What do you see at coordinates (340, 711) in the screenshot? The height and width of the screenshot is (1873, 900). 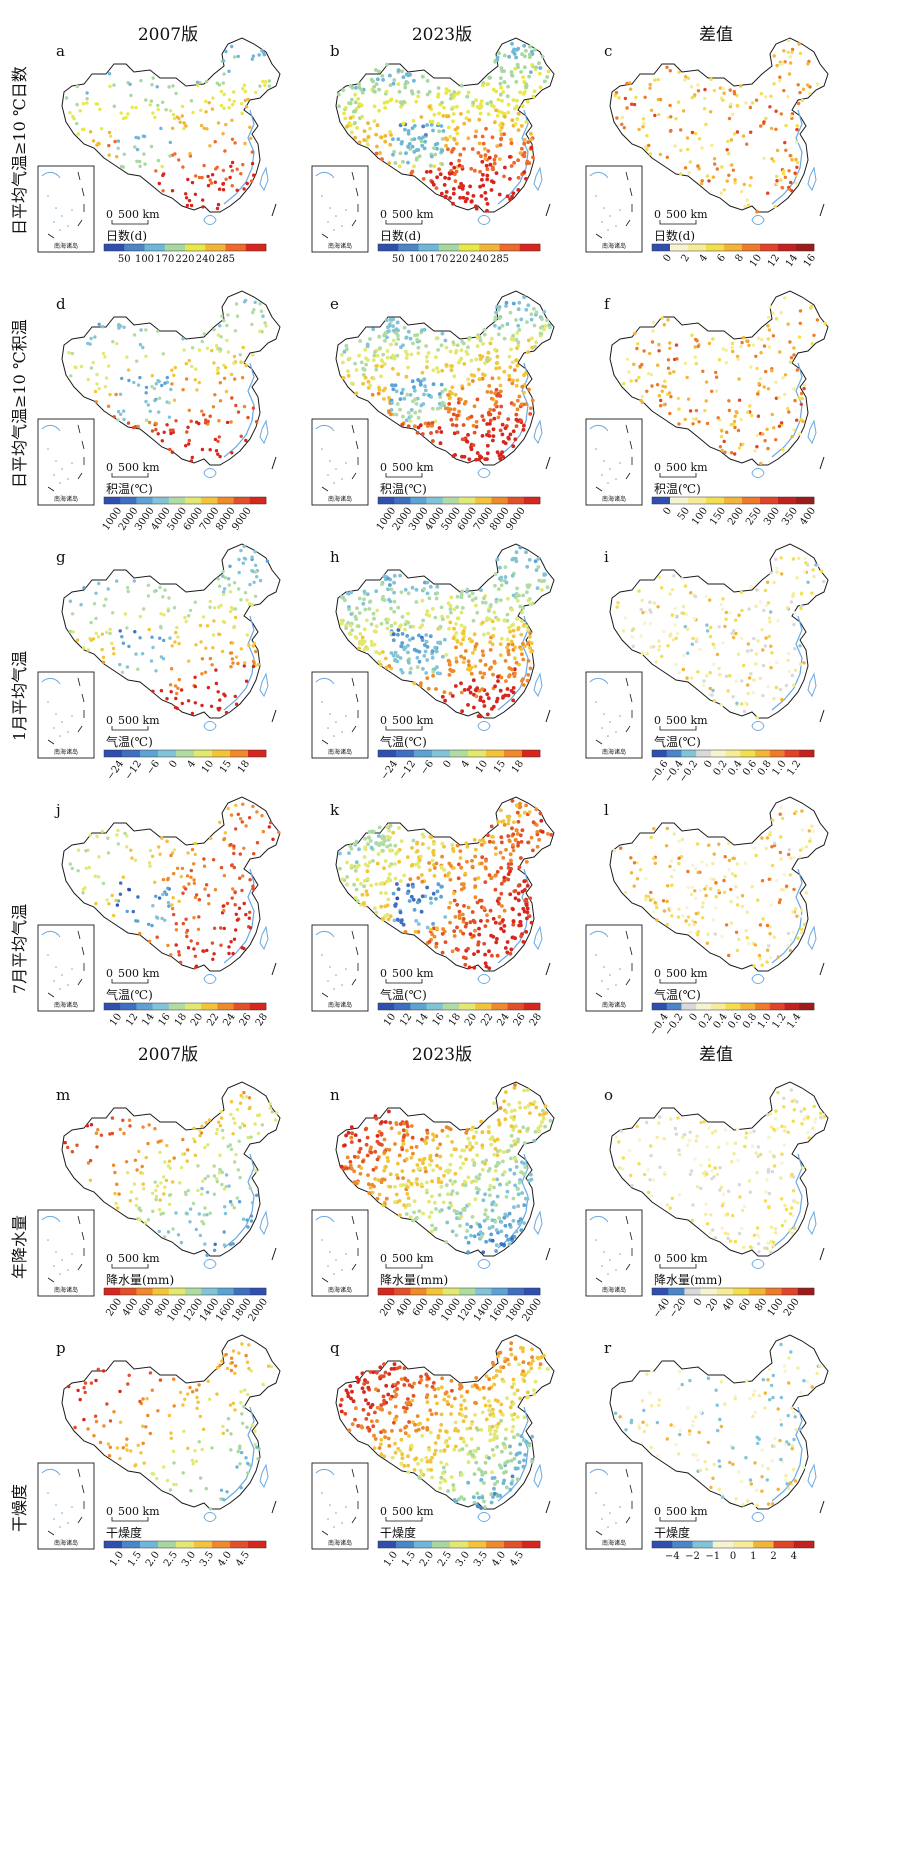 I see `inset-dashes` at bounding box center [340, 711].